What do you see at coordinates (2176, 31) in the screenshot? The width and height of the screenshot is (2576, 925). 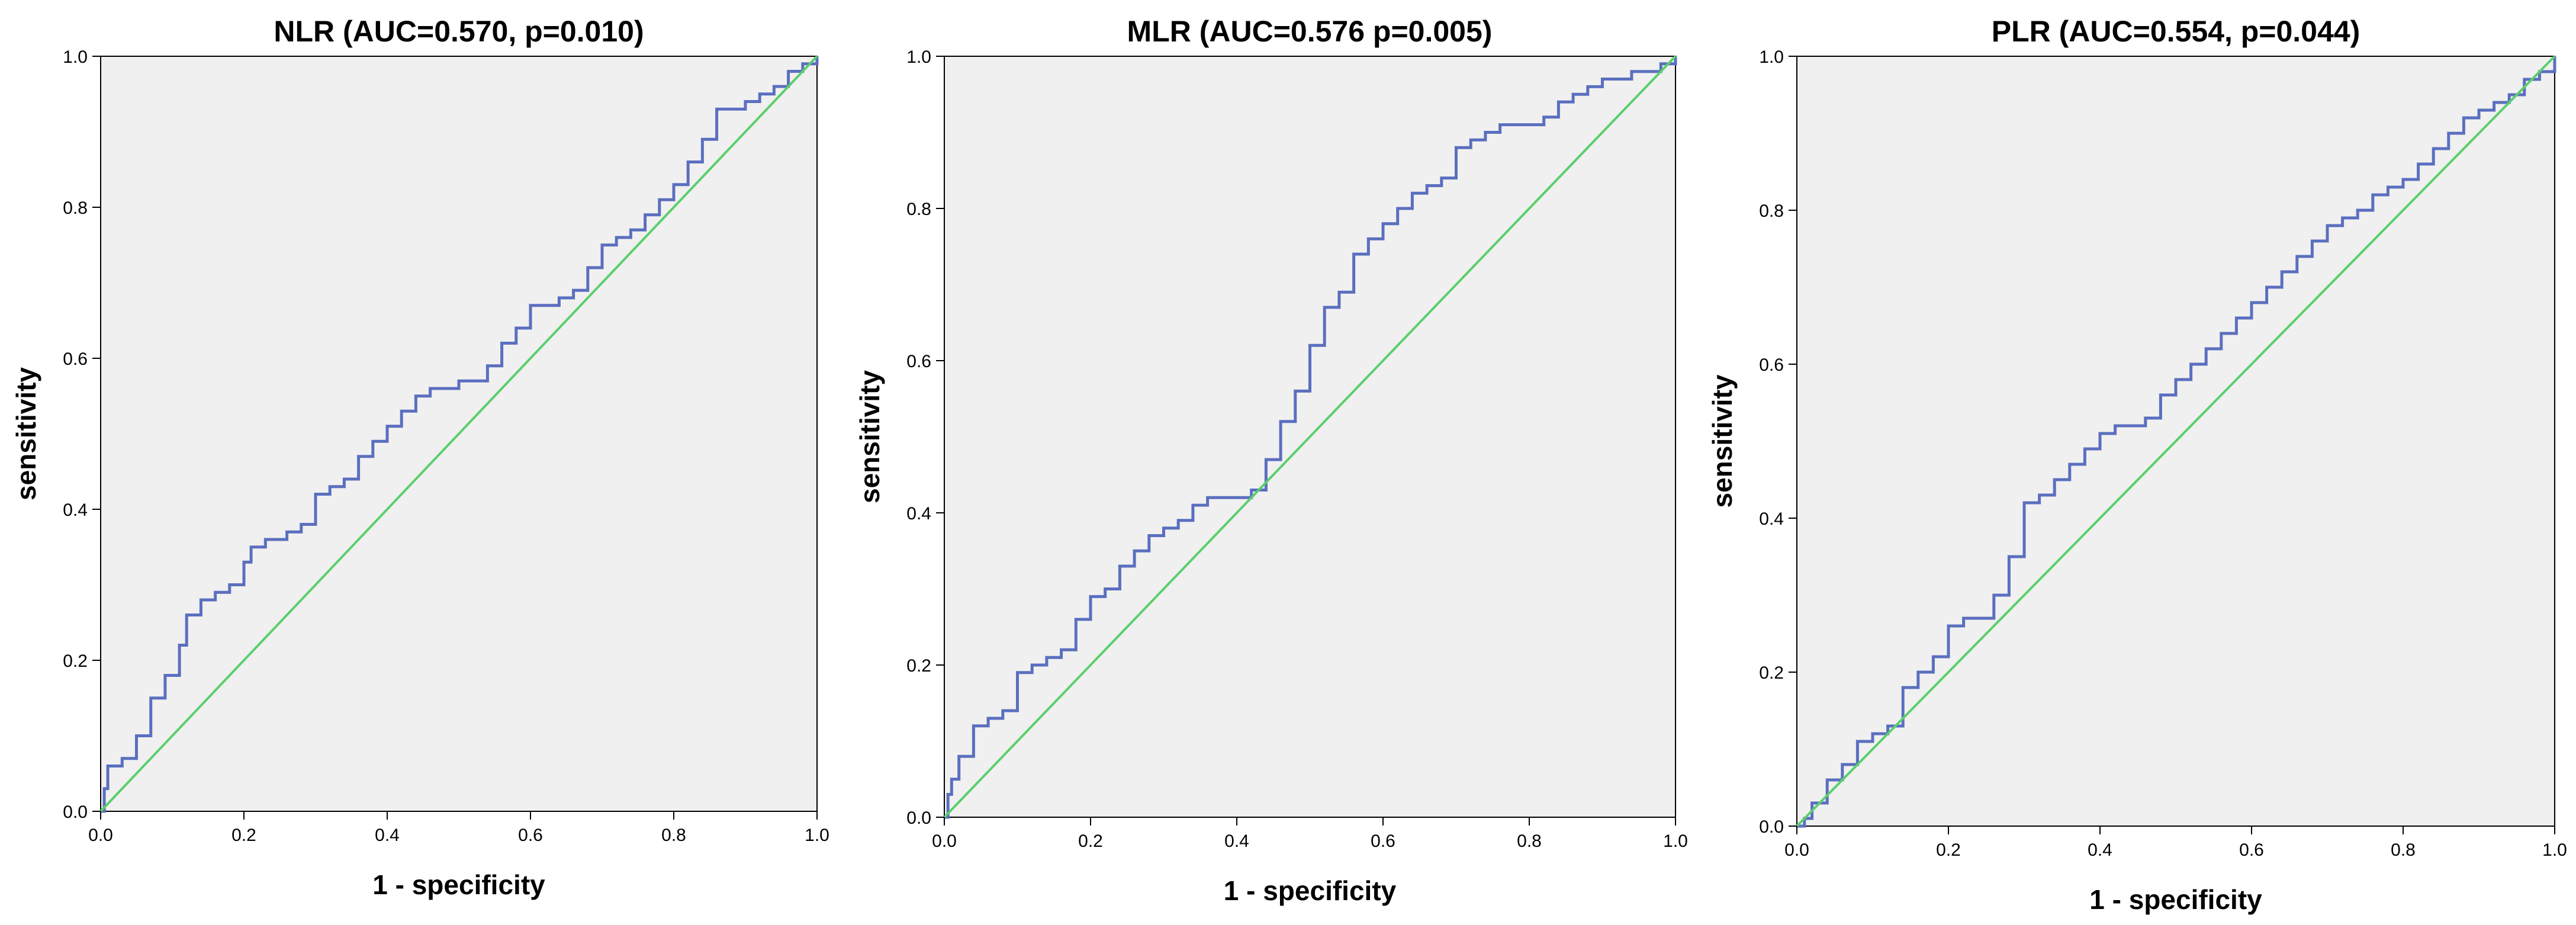 I see `chart-title: PLR (AUC=0.554, p=0.044)` at bounding box center [2176, 31].